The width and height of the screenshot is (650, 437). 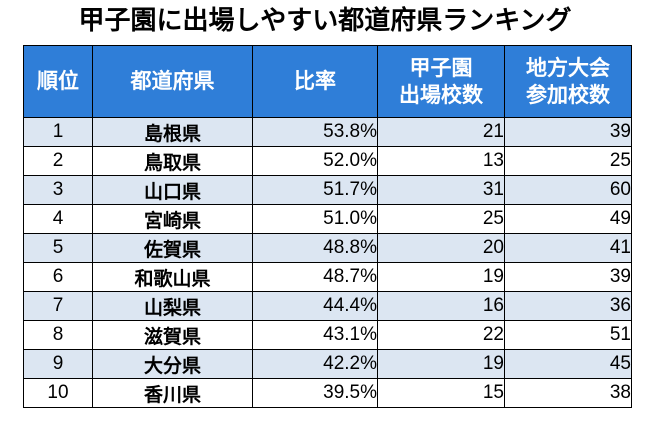 What do you see at coordinates (315, 335) in the screenshot?
I see `ratio-cell: 43.1%` at bounding box center [315, 335].